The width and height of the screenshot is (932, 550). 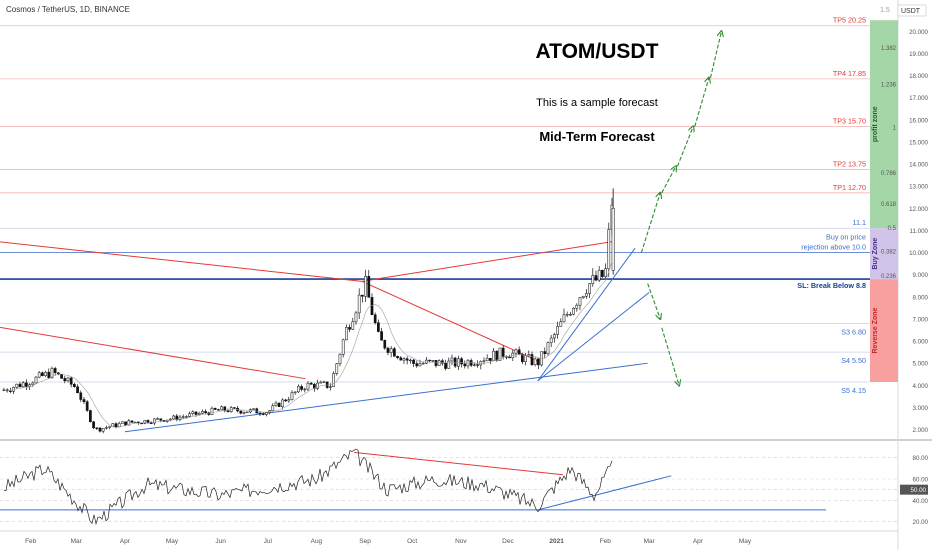 I want to click on price-tick-label: 20.000, so click(x=918, y=32).